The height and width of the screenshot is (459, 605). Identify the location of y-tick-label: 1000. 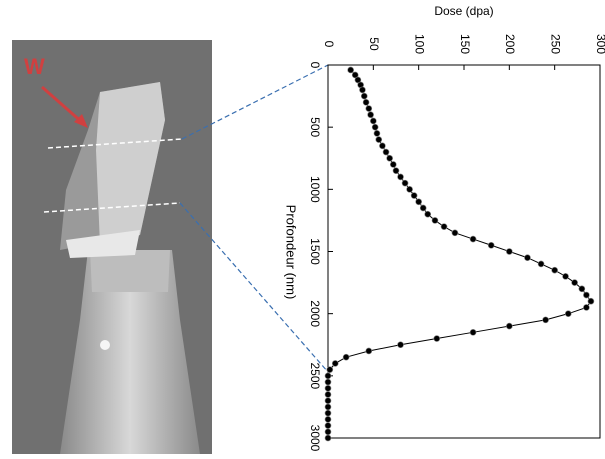
(315, 189).